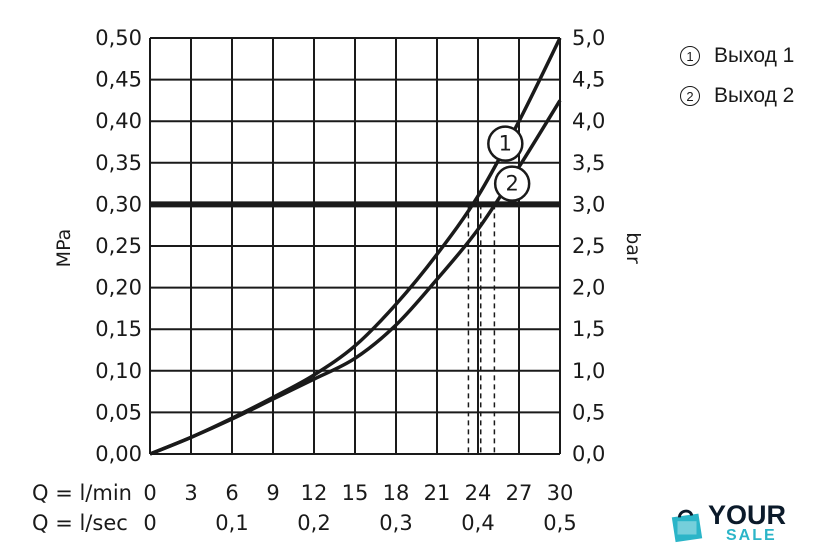 This screenshot has width=840, height=560. What do you see at coordinates (747, 515) in the screenshot?
I see `logo-text-your: YOUR` at bounding box center [747, 515].